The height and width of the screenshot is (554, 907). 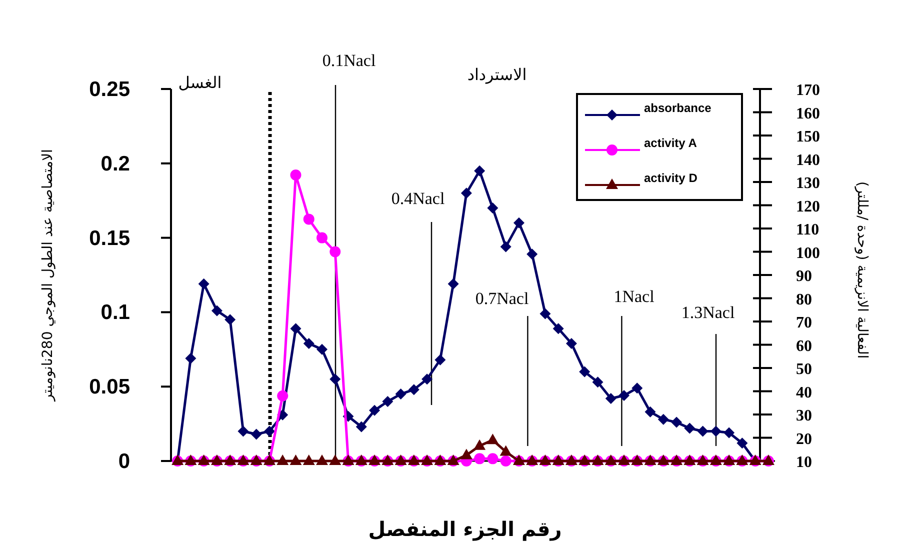 I want to click on y2-axis-title: الفعالية الانزيمية (وحدة /مللتر), so click(x=862, y=270).